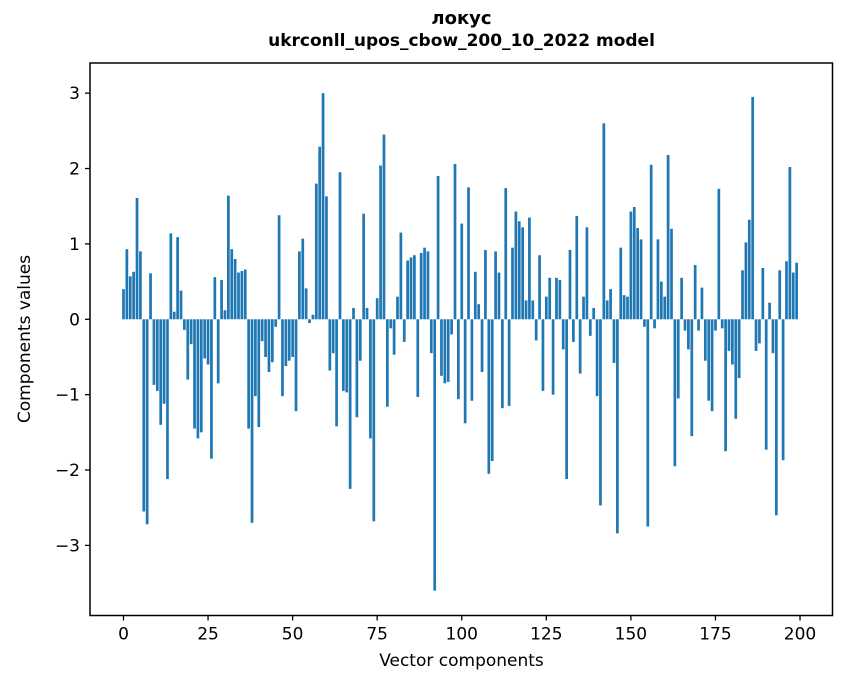  Describe the element at coordinates (461, 661) in the screenshot. I see `x-axis-label: Vector components` at that location.